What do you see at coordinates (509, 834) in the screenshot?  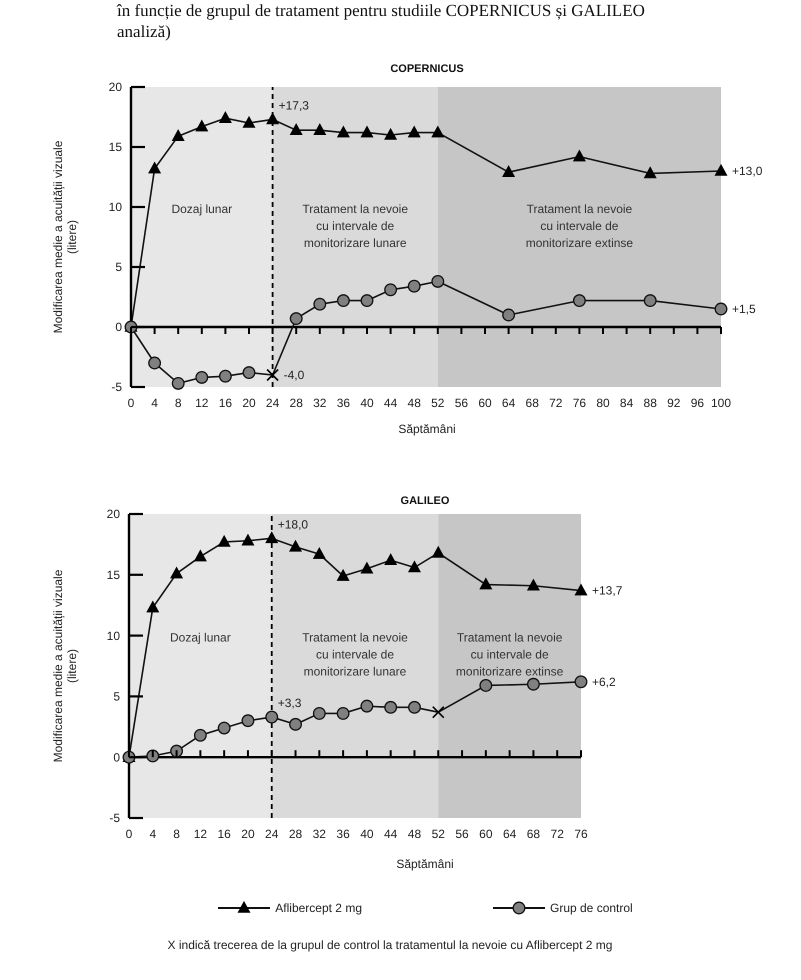 I see `x-tick-label: 64` at bounding box center [509, 834].